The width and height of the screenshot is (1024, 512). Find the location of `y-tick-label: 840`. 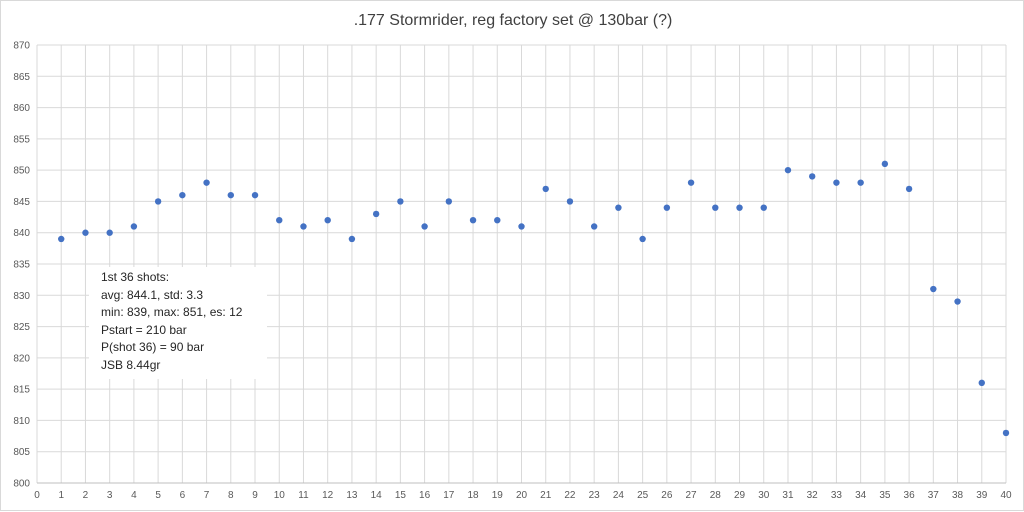

y-tick-label: 840 is located at coordinates (21, 233).